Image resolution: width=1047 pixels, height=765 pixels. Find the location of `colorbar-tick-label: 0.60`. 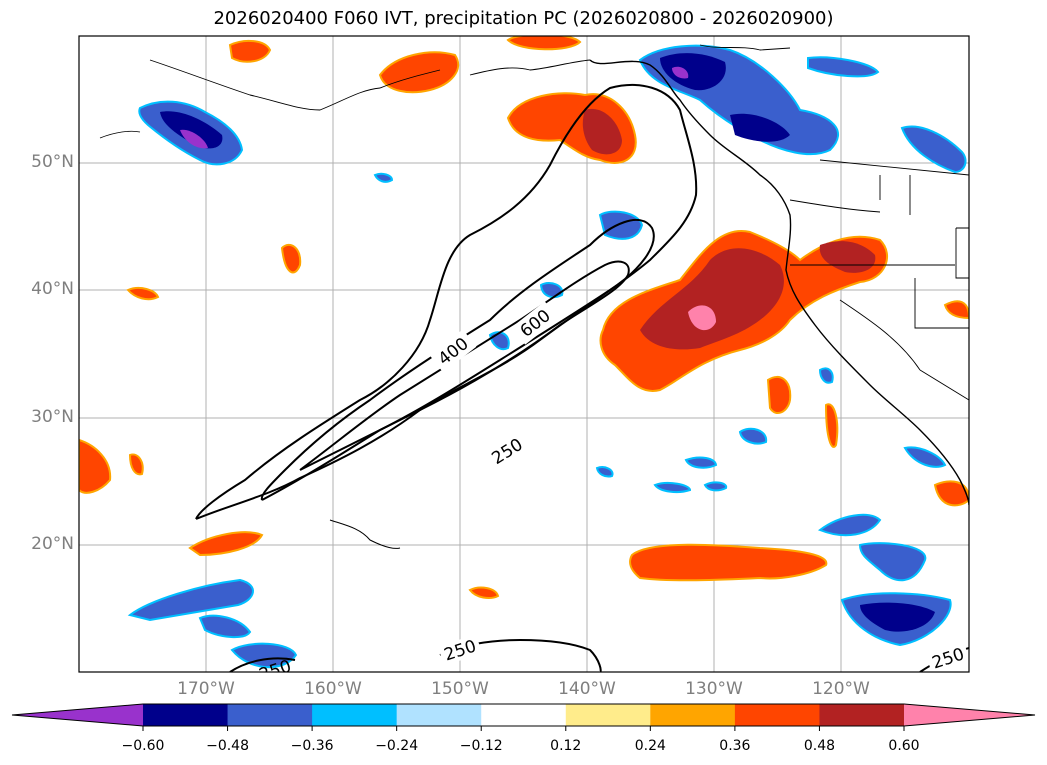

colorbar-tick-label: 0.60 is located at coordinates (904, 746).